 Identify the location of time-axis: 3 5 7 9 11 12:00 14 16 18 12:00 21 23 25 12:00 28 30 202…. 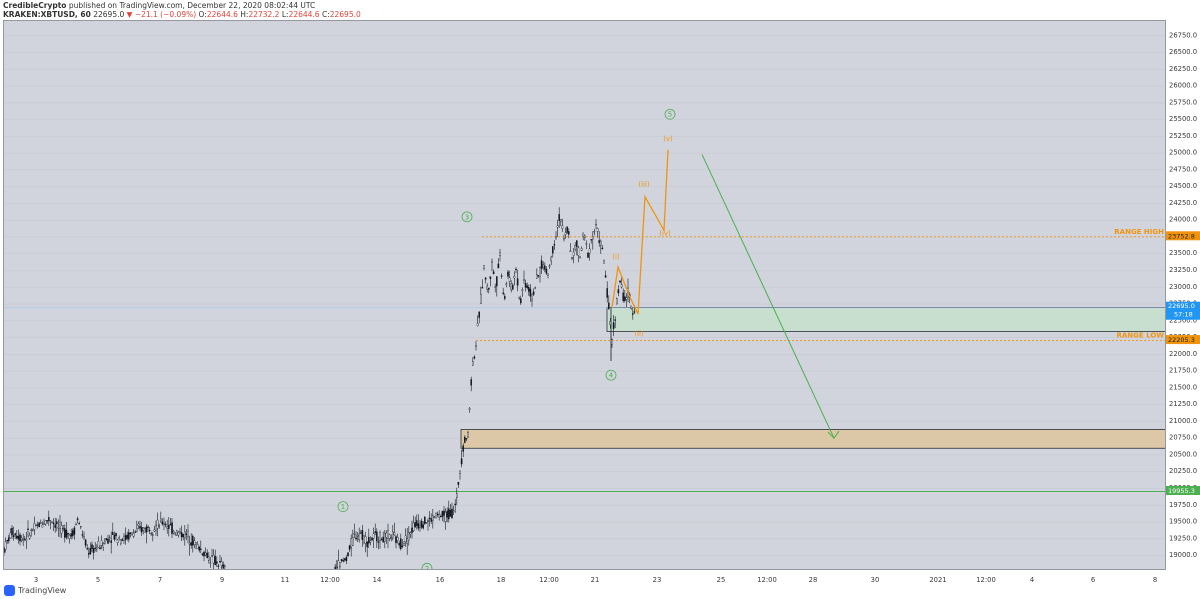
(584, 577).